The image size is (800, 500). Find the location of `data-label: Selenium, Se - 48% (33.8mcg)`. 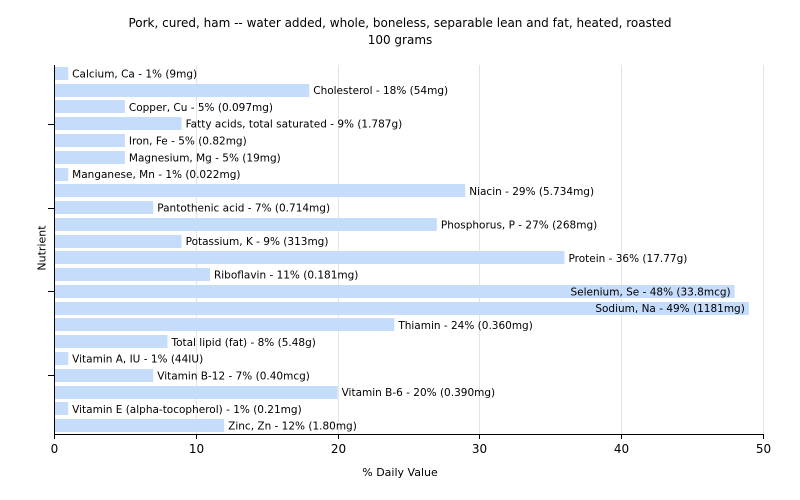

data-label: Selenium, Se - 48% (33.8mcg) is located at coordinates (650, 292).